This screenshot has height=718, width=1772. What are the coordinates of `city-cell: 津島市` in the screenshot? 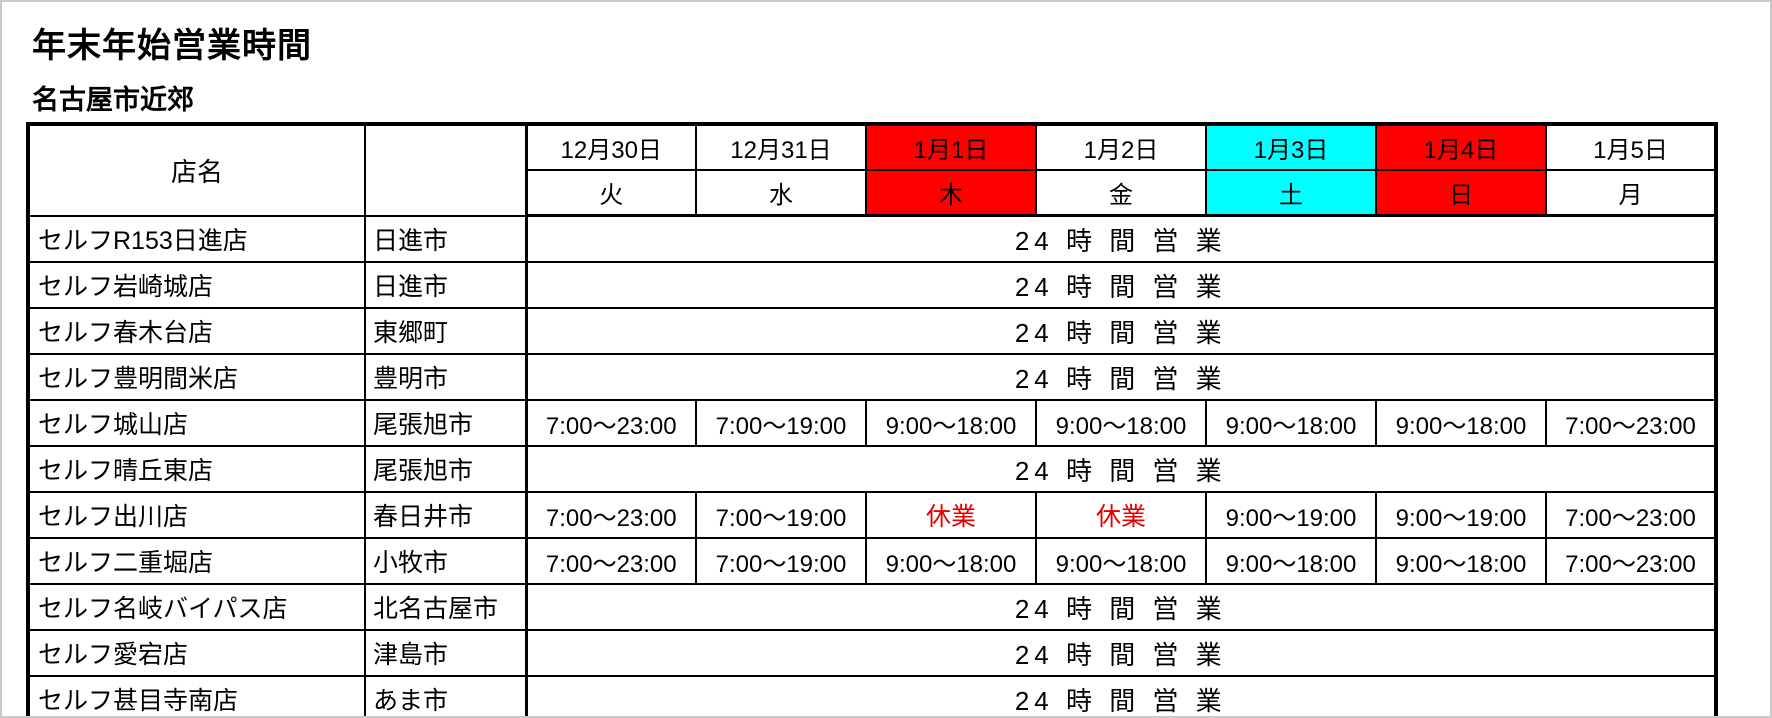 It's located at (446, 653).